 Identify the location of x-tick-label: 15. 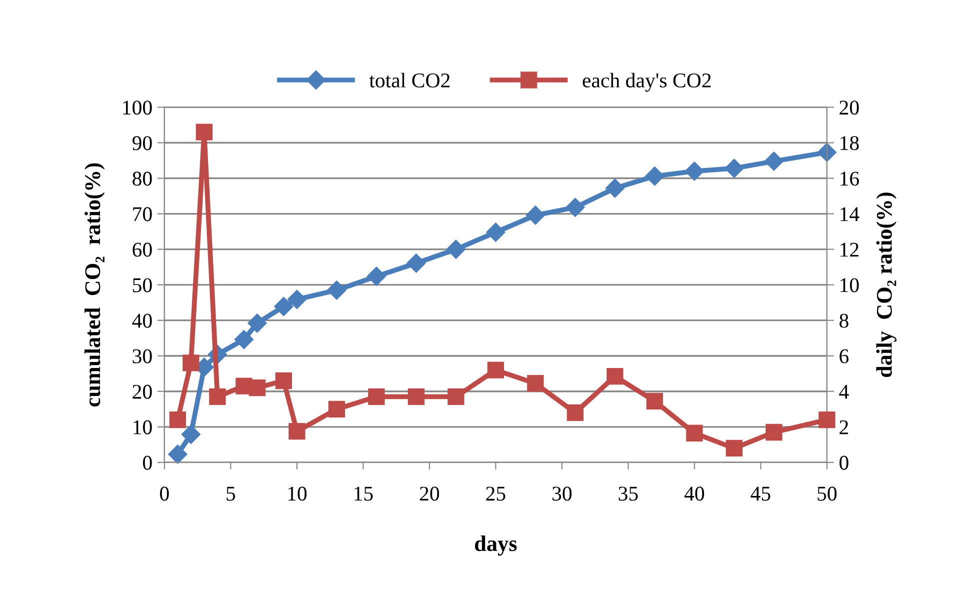
(363, 493).